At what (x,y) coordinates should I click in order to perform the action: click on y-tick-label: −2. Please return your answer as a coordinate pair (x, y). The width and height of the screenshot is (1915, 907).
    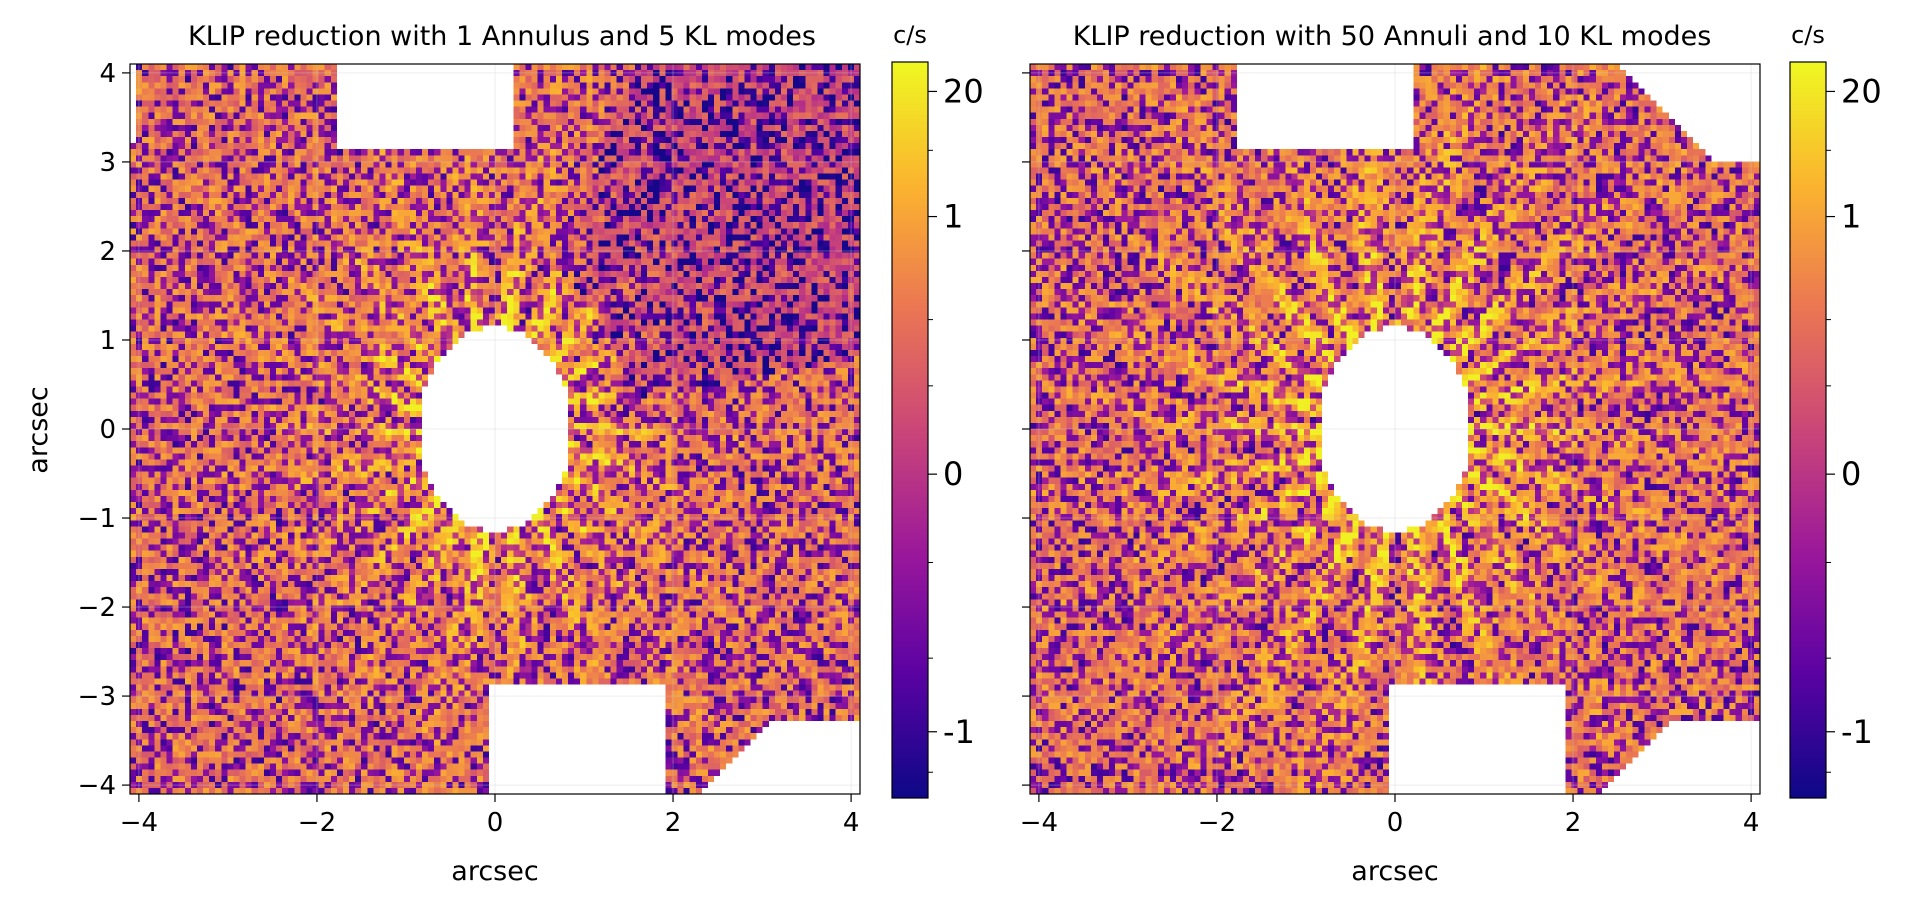
    Looking at the image, I should click on (97, 608).